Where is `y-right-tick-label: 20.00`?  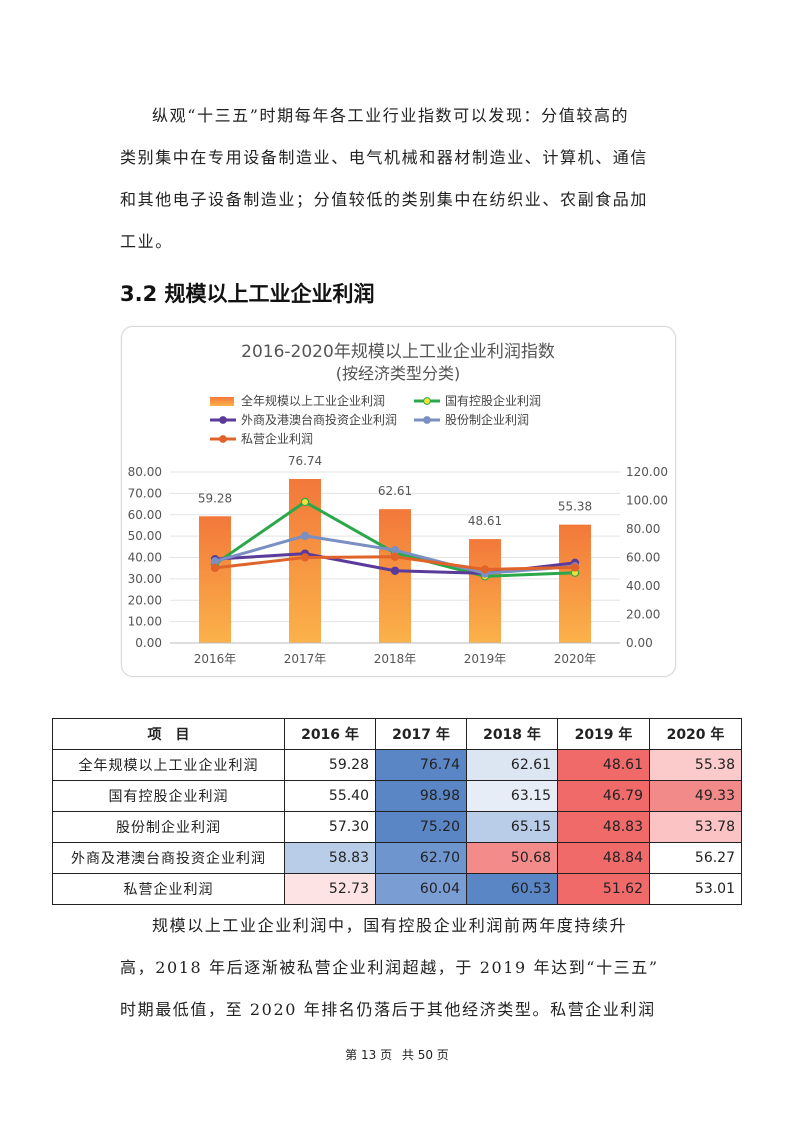
y-right-tick-label: 20.00 is located at coordinates (643, 615).